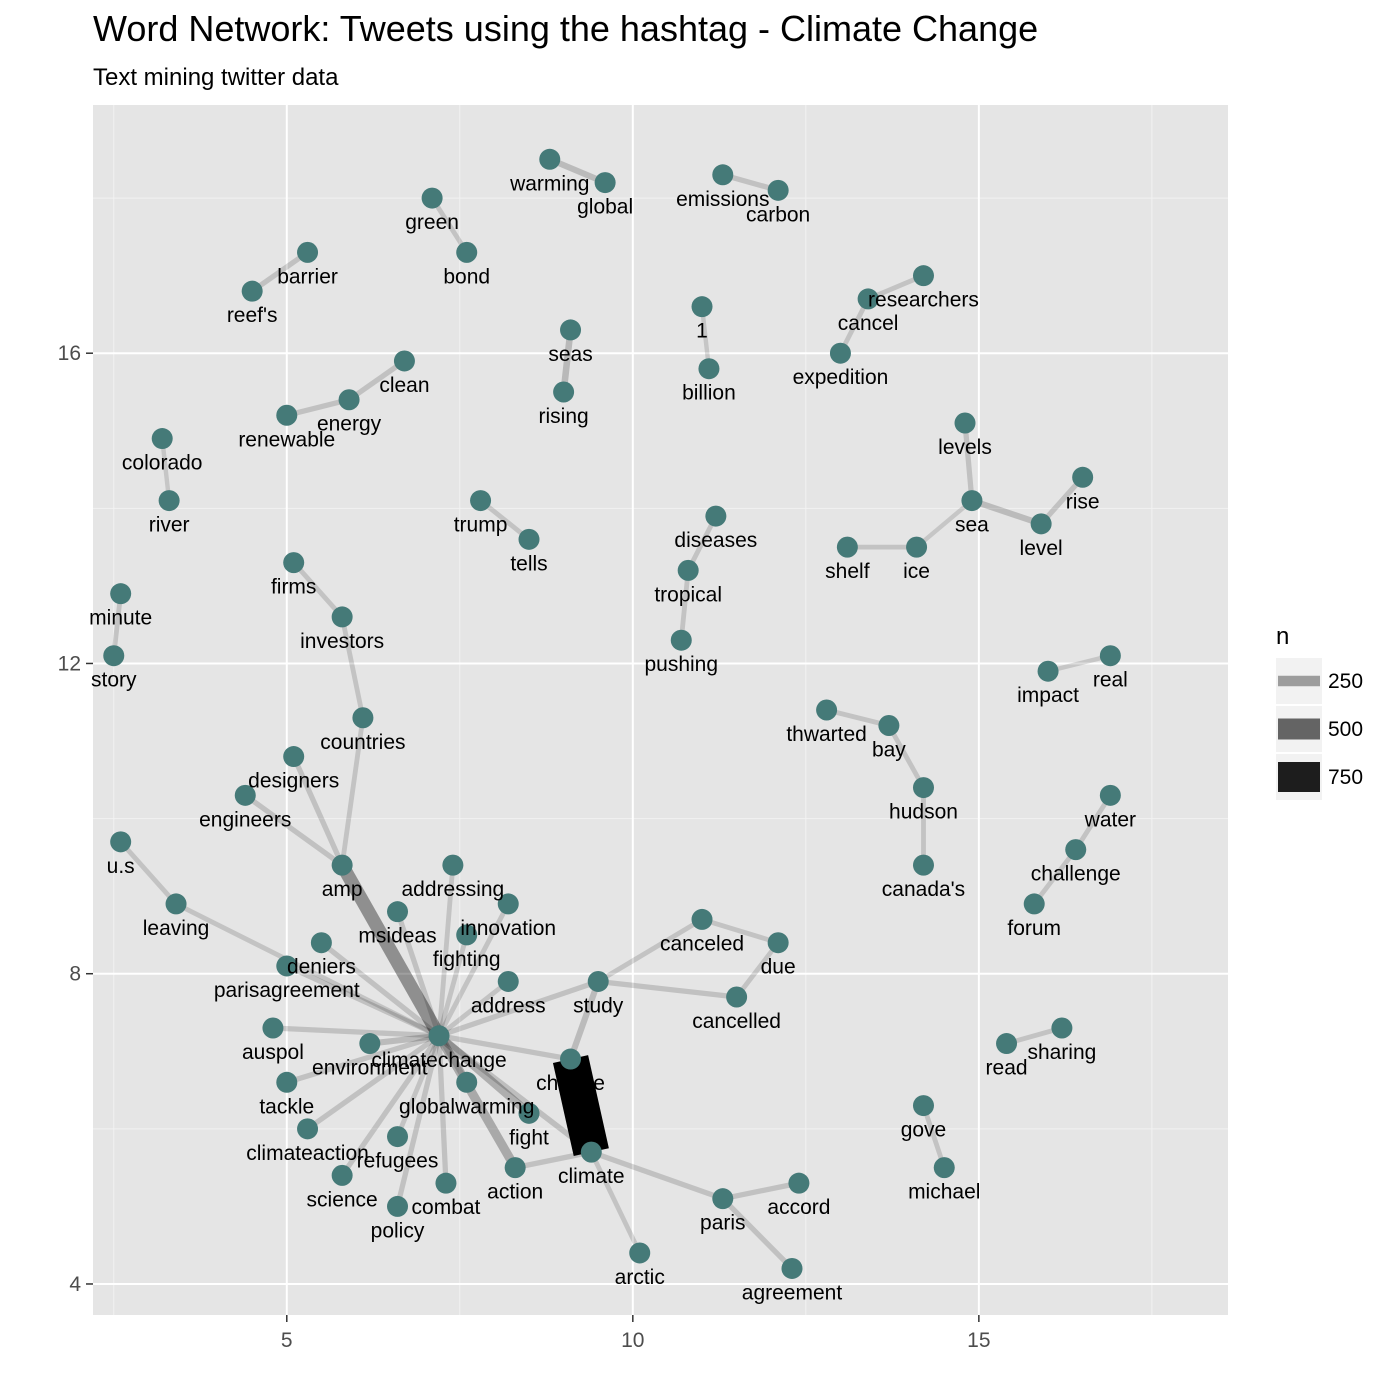  Describe the element at coordinates (716, 516) in the screenshot. I see `node-diseases` at that location.